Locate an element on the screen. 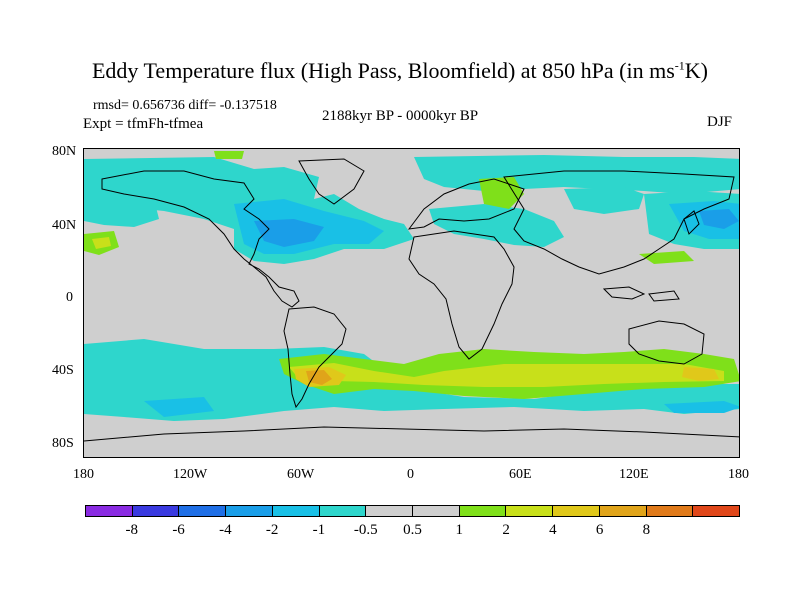  anomaly-southern-cyan-band is located at coordinates (411, 380).